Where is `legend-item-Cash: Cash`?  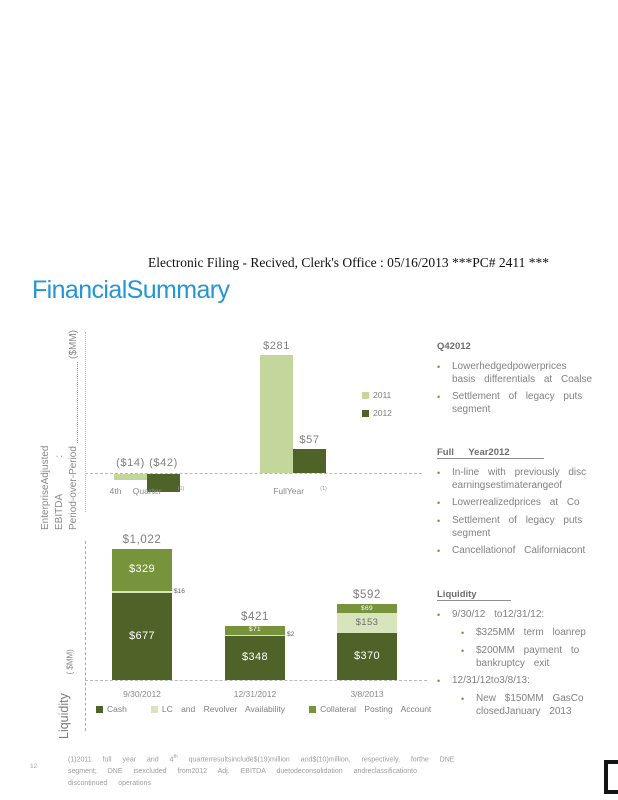
legend-item-Cash: Cash is located at coordinates (111, 709).